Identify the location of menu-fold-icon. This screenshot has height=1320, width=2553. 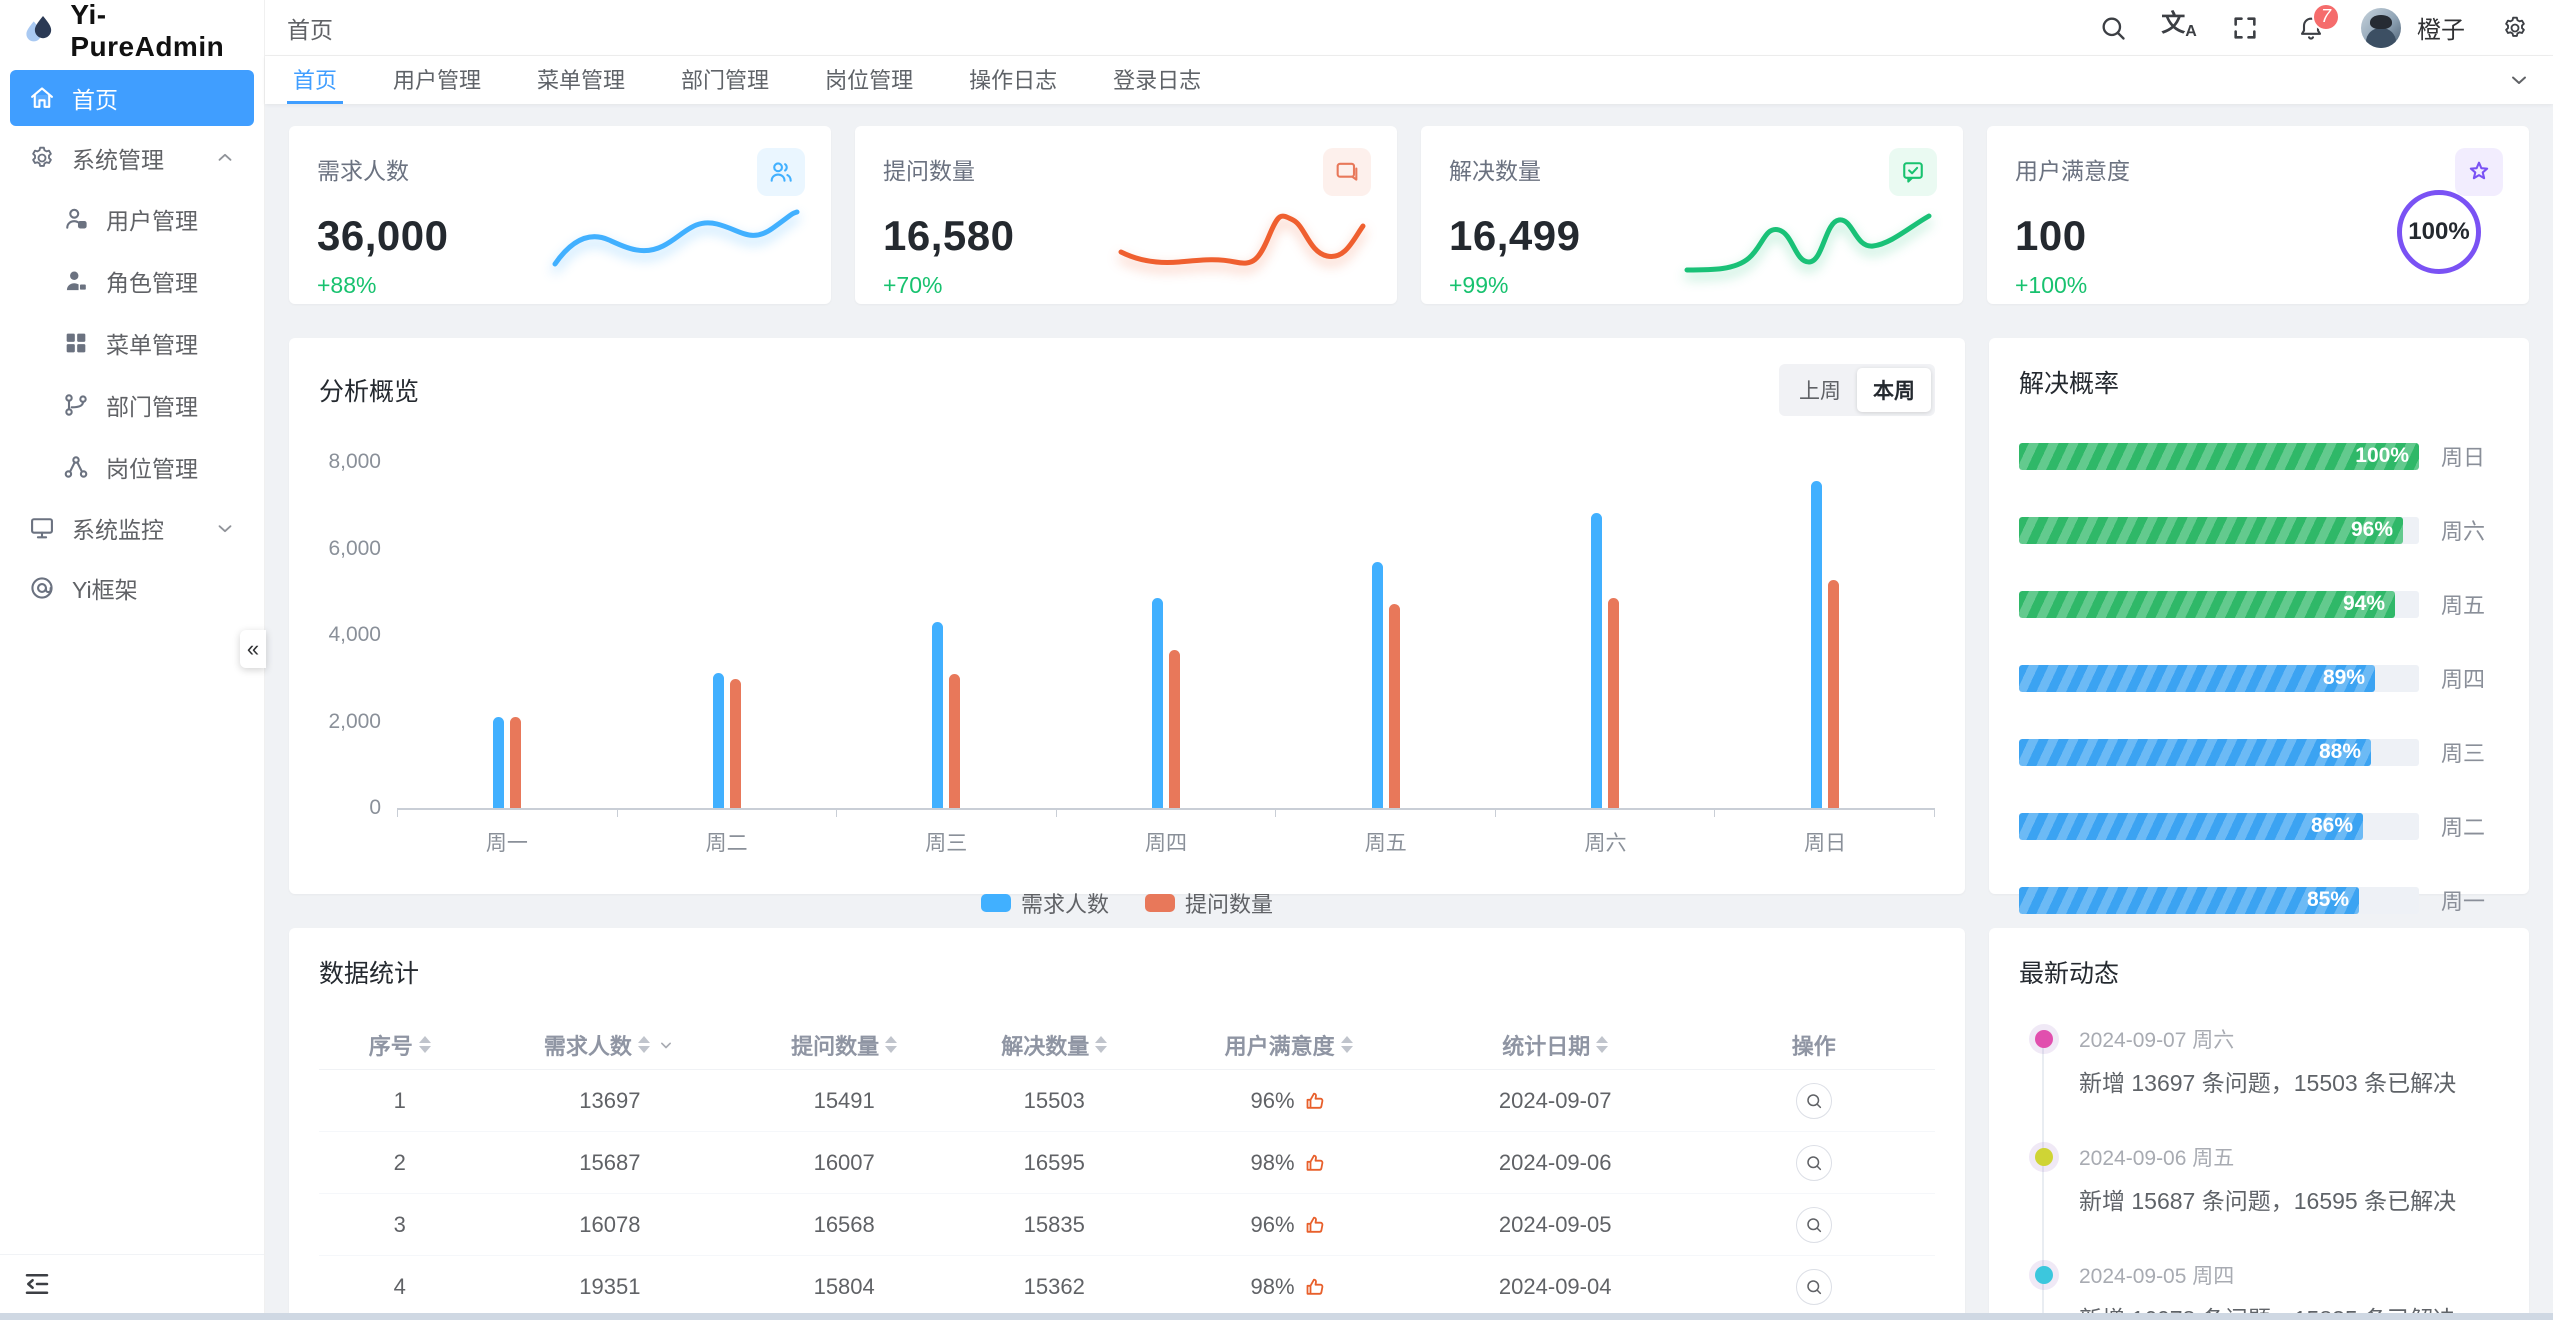
(37, 1284).